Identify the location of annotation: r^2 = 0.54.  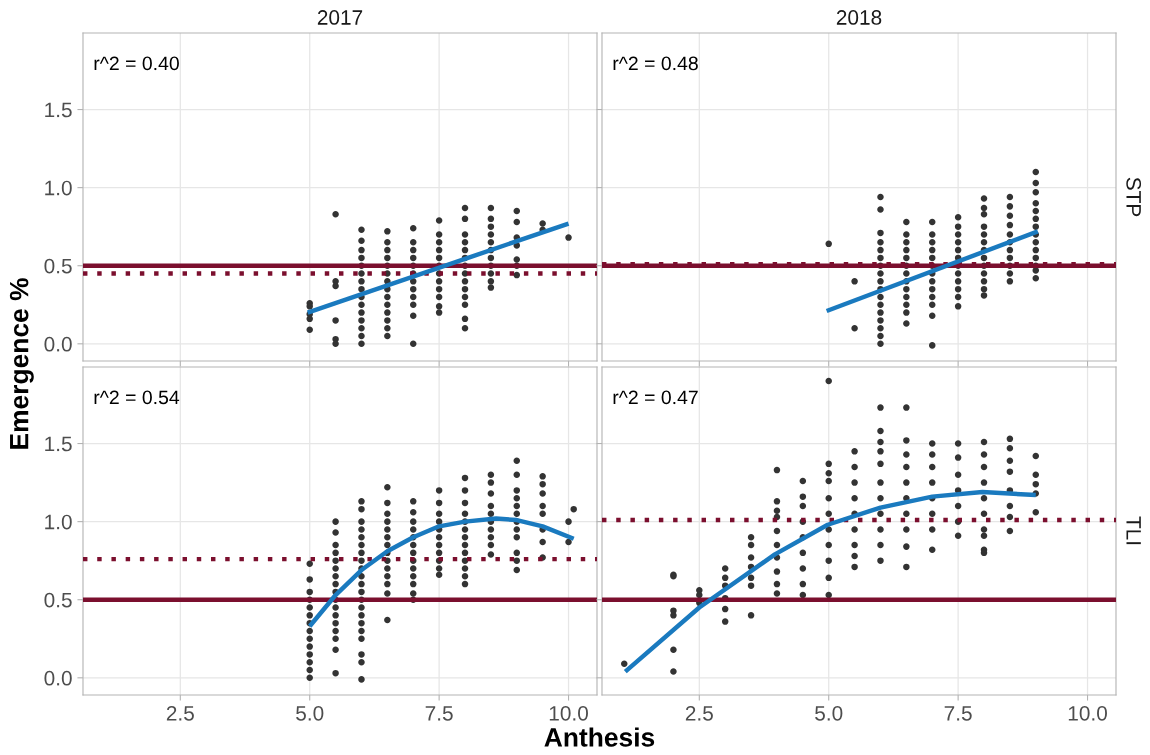
(137, 397).